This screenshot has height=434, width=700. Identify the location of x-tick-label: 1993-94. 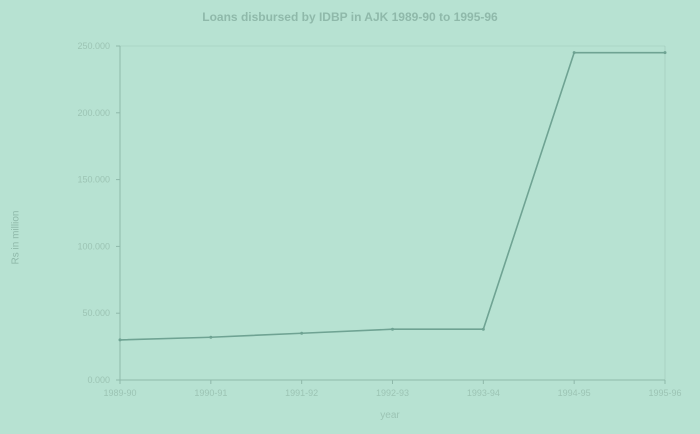
(483, 393).